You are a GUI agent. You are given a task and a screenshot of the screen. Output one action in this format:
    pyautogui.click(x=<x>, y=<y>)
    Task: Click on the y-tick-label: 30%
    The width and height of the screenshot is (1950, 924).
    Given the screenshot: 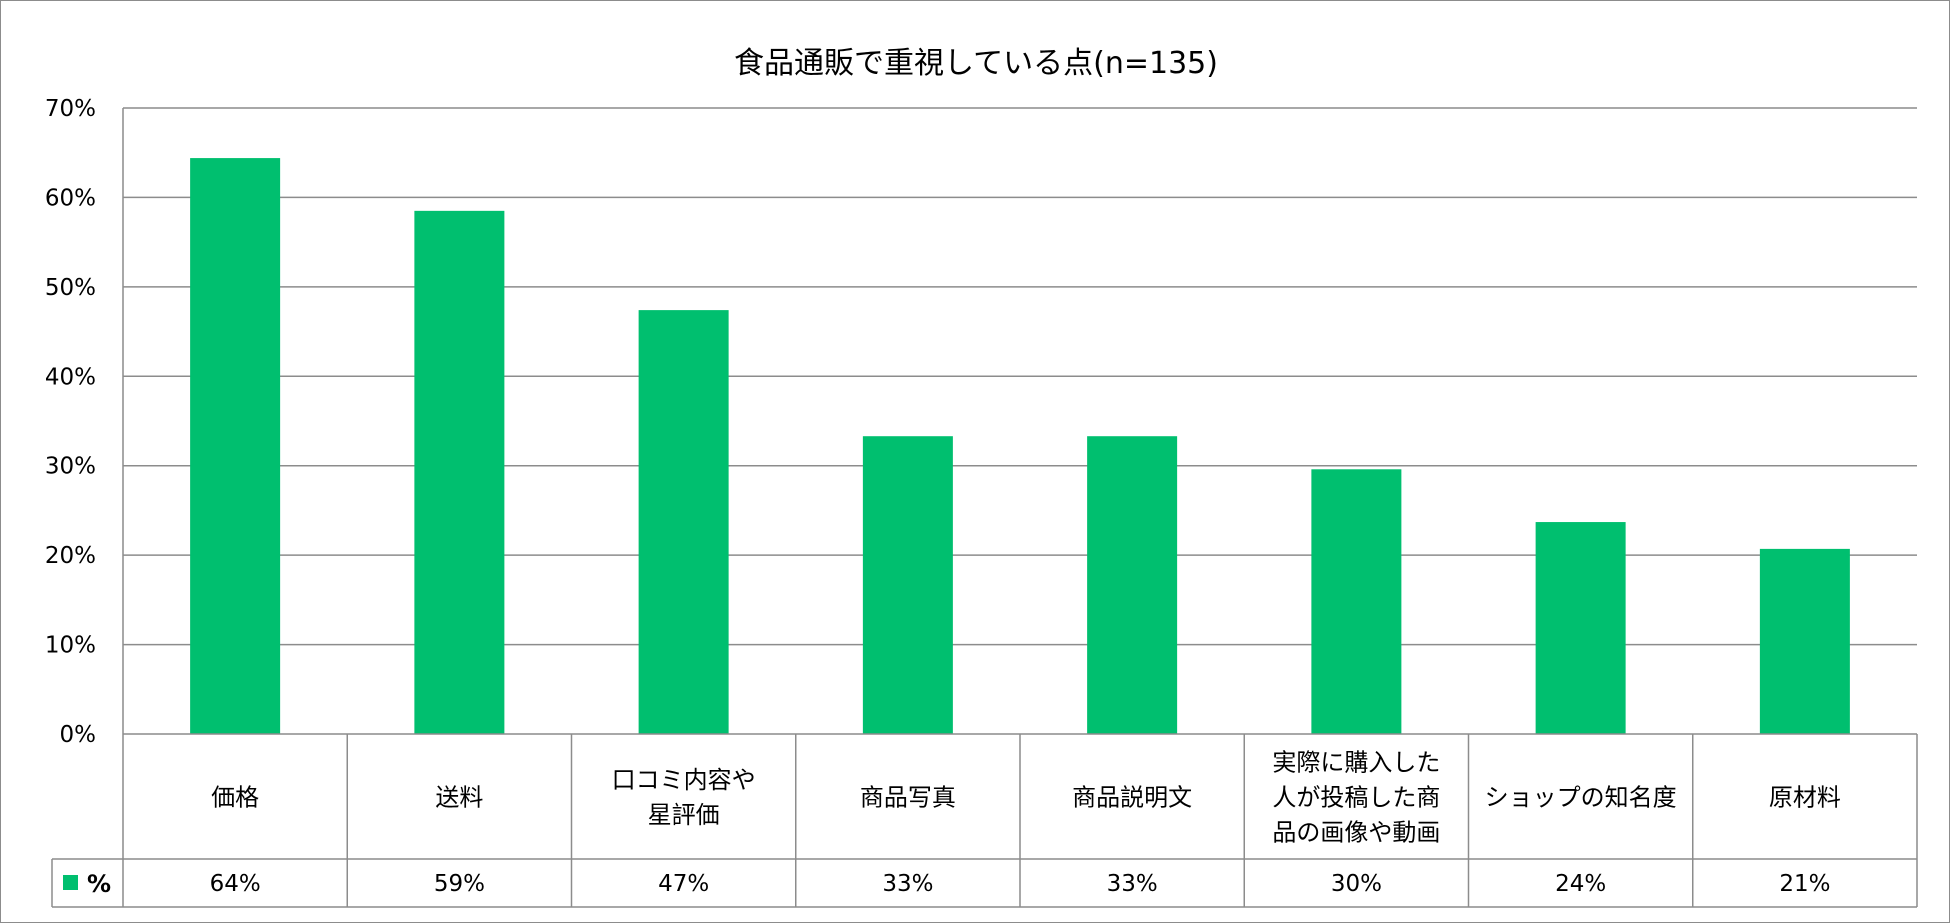 What is the action you would take?
    pyautogui.click(x=70, y=467)
    